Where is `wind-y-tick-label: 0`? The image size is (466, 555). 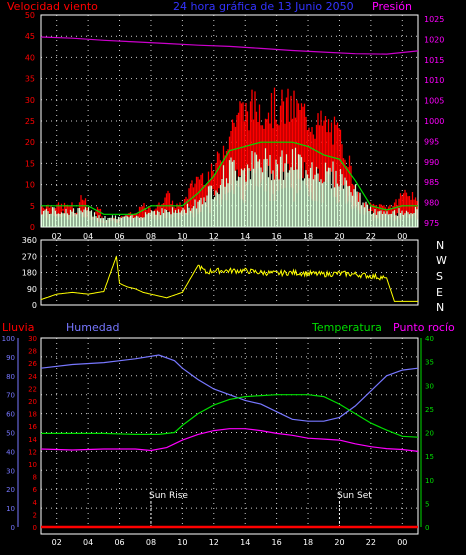
wind-y-tick-label: 0 is located at coordinates (32, 227).